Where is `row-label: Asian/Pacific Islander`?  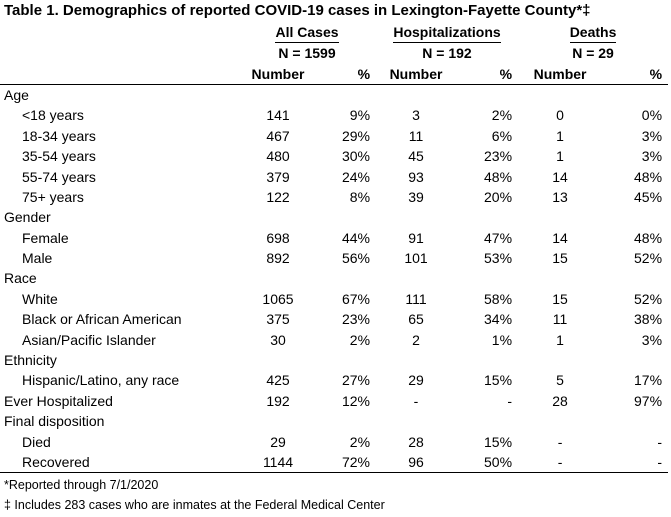
row-label: Asian/Pacific Islander is located at coordinates (89, 339).